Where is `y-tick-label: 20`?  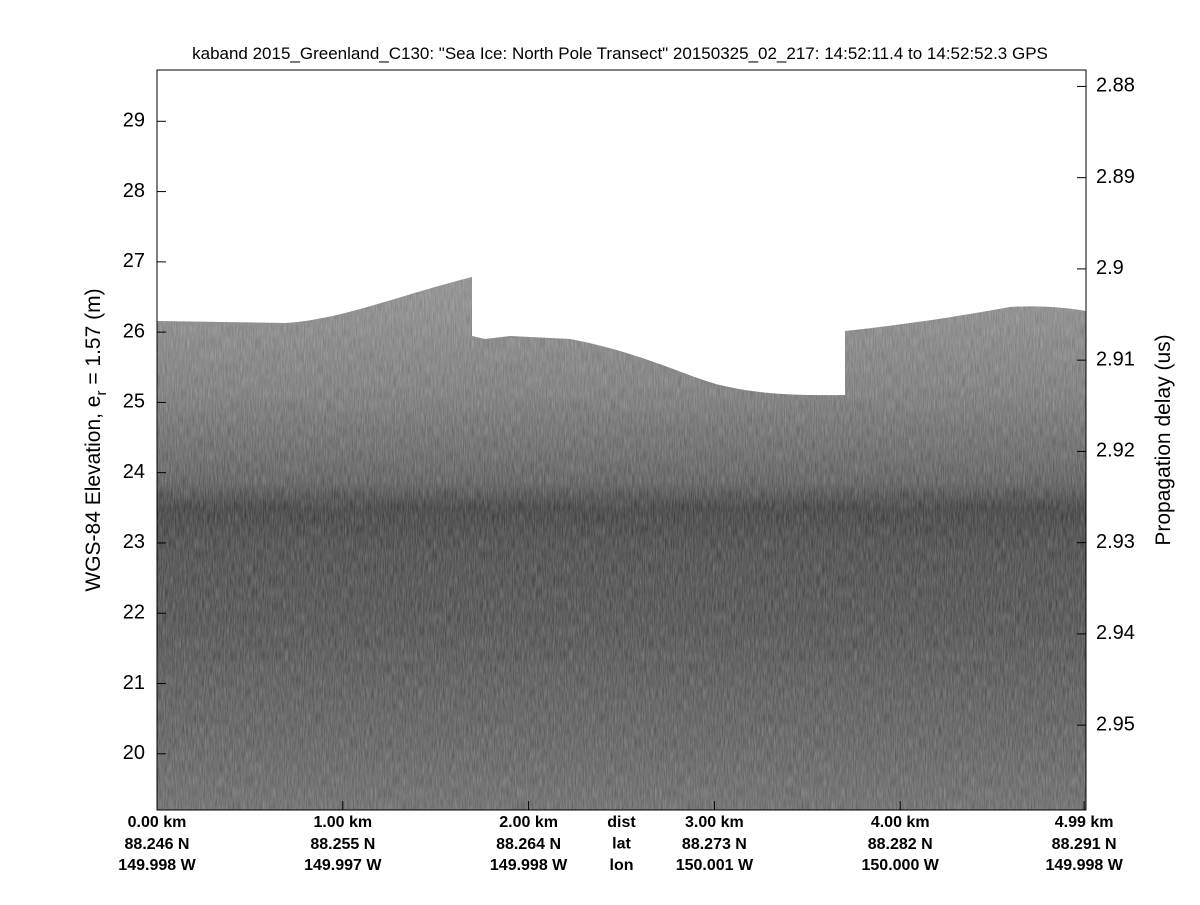 y-tick-label: 20 is located at coordinates (134, 753).